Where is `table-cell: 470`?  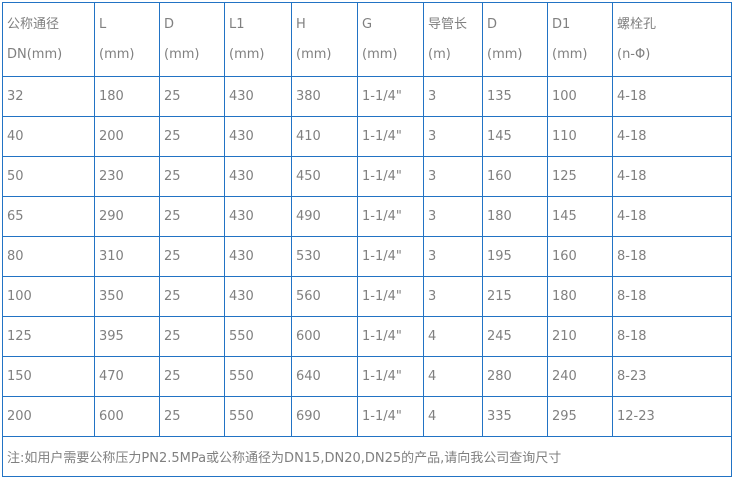 table-cell: 470 is located at coordinates (127, 376).